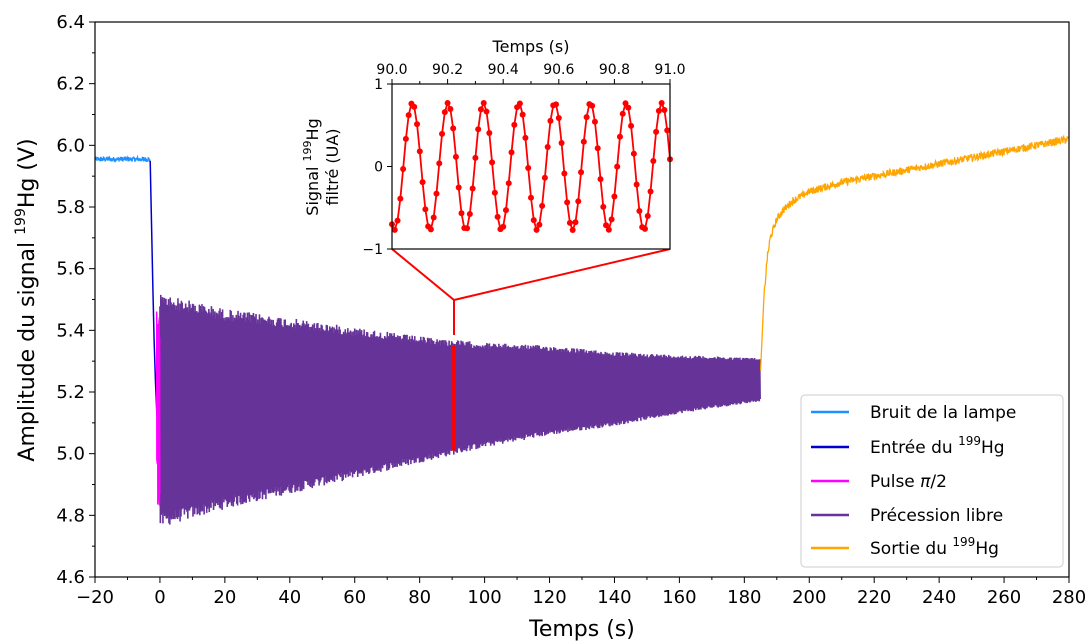 Image resolution: width=1092 pixels, height=641 pixels. Describe the element at coordinates (70, 84) in the screenshot. I see `y-tick-label: 6.2` at that location.